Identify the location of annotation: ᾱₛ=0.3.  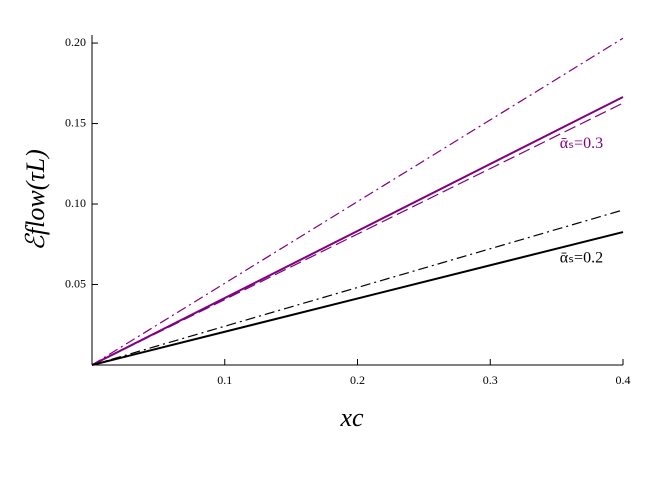
(581, 143).